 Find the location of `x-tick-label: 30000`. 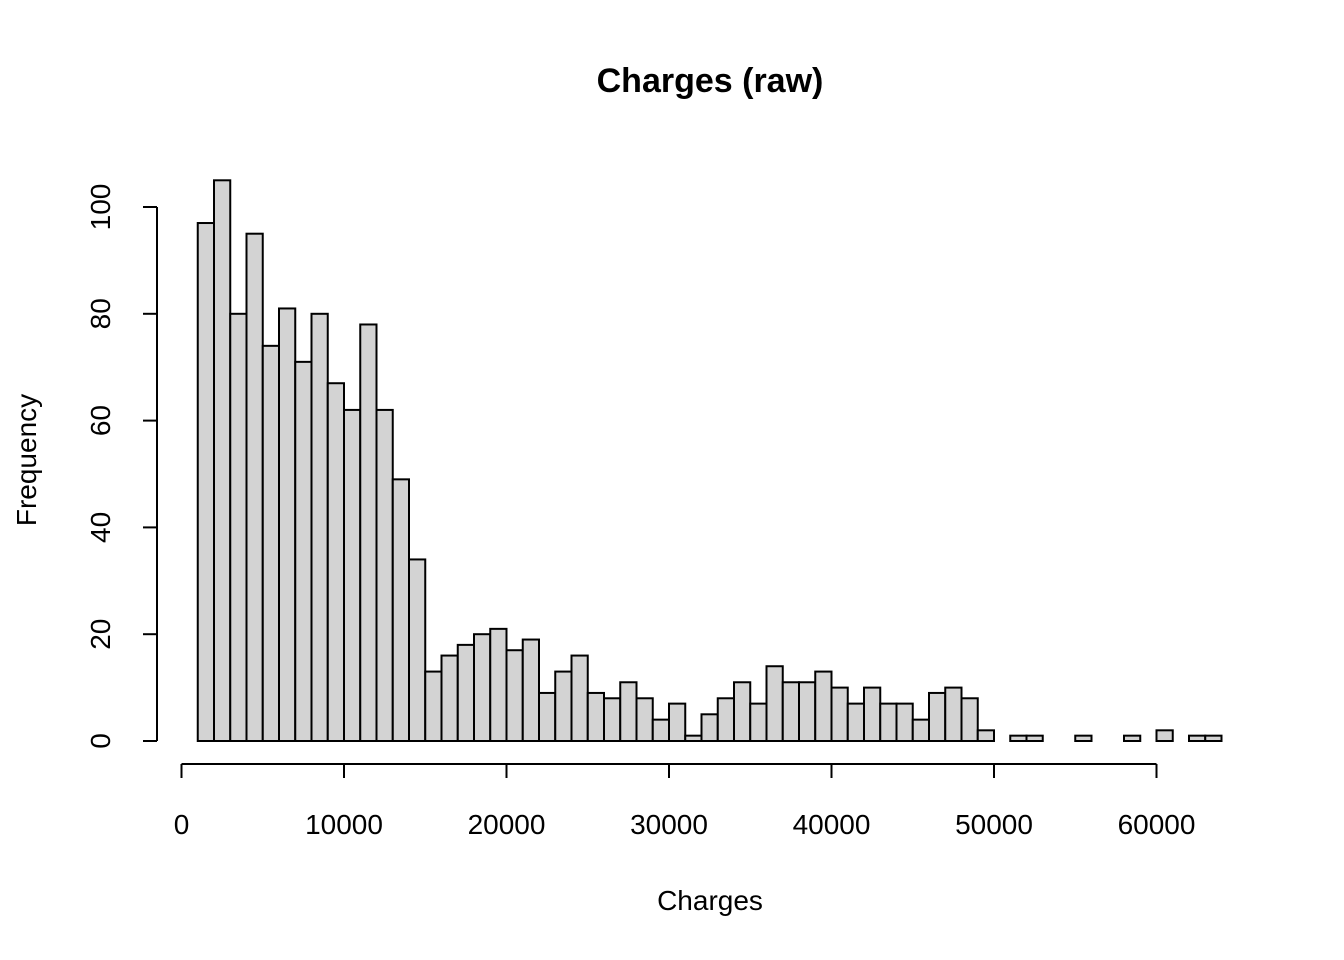

x-tick-label: 30000 is located at coordinates (669, 824).